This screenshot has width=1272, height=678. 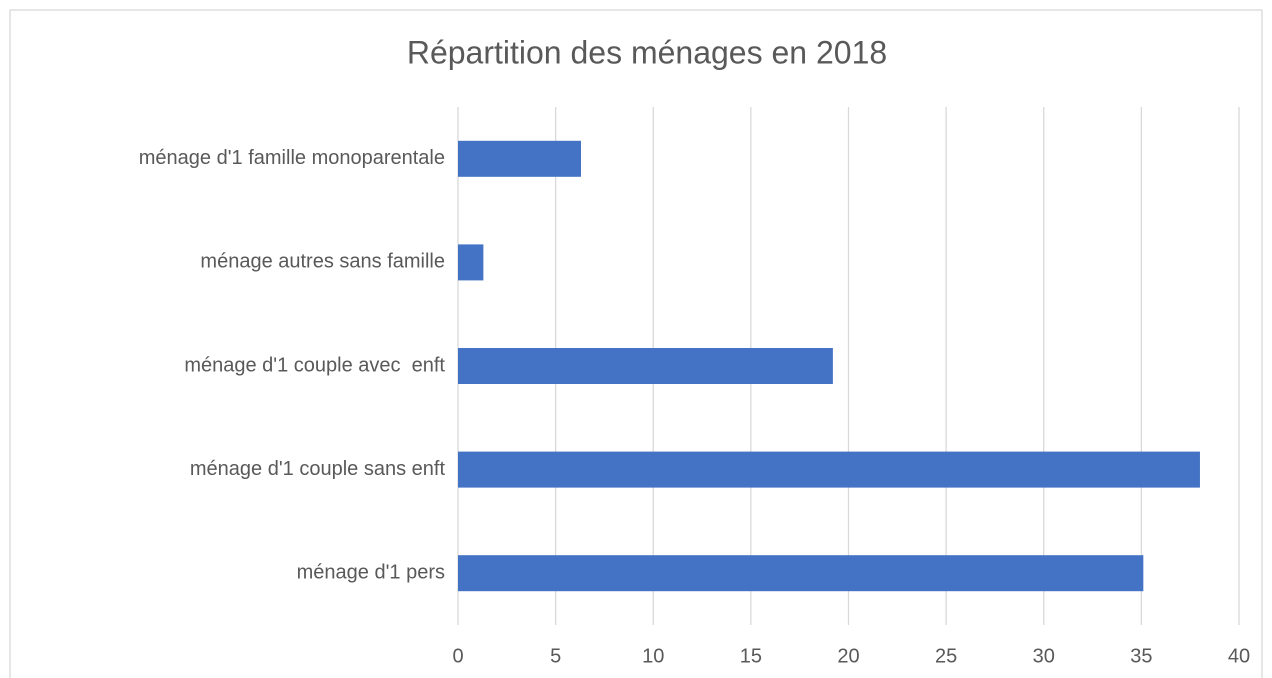 What do you see at coordinates (848, 656) in the screenshot?
I see `x-tick-label: 20` at bounding box center [848, 656].